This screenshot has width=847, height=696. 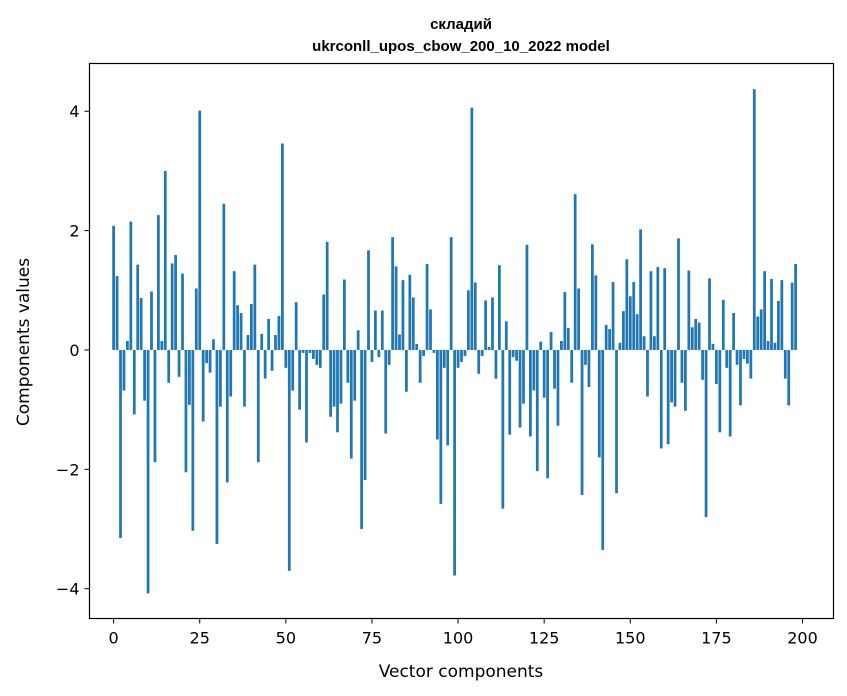 What do you see at coordinates (802, 638) in the screenshot?
I see `x-tick-label: 200` at bounding box center [802, 638].